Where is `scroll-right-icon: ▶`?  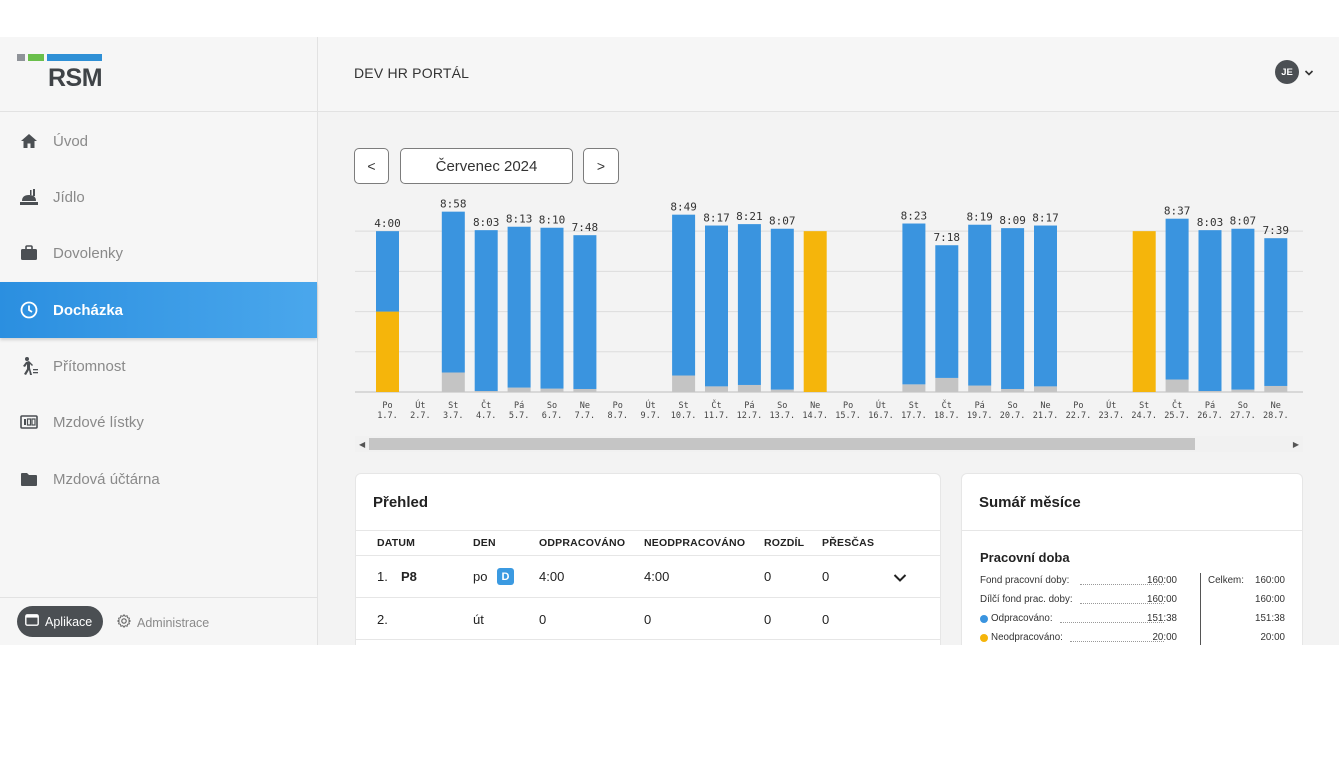
scroll-right-icon: ▶ is located at coordinates (1295, 444).